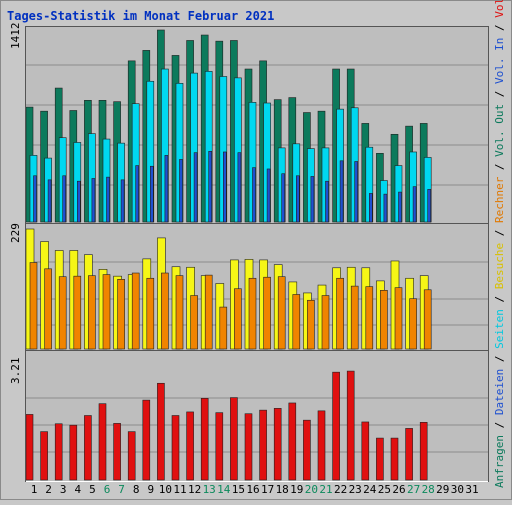  Describe the element at coordinates (15, 233) in the screenshot. I see `mid-max-label: 229` at that location.